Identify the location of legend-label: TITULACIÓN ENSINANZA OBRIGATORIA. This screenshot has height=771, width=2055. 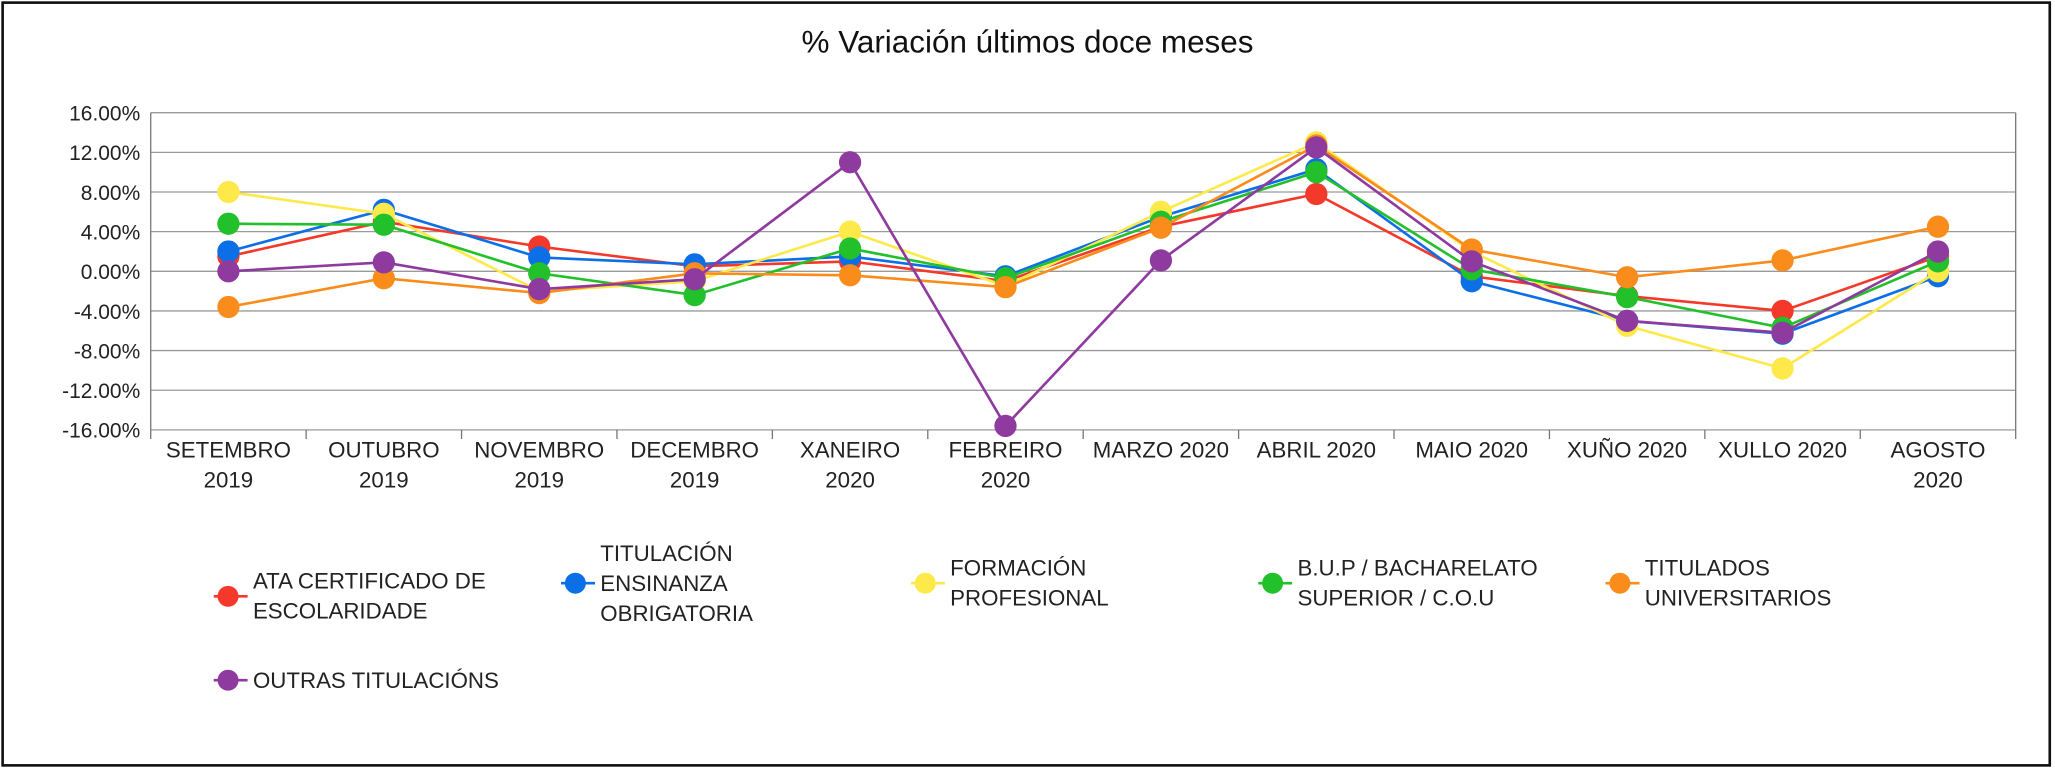
(676, 583).